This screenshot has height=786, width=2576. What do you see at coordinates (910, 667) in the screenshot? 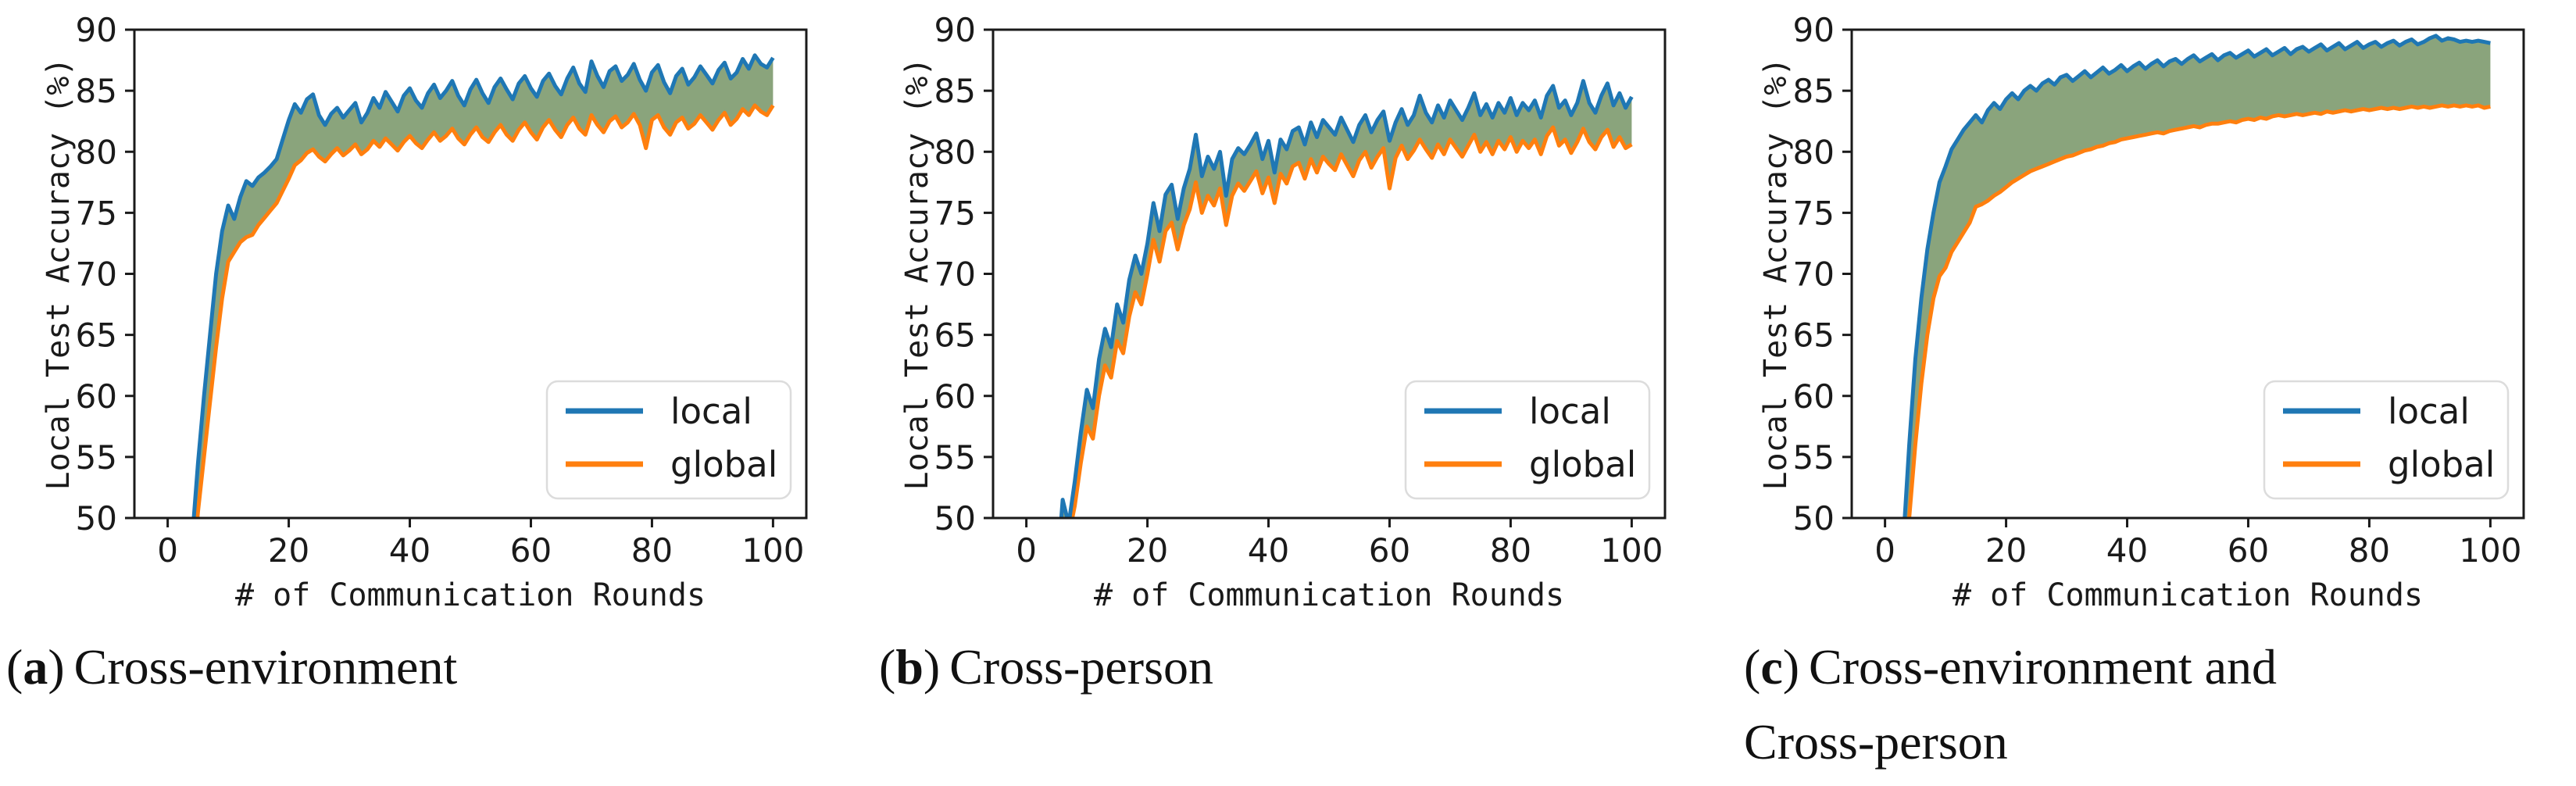
I see `caption-b-label: b` at bounding box center [910, 667].